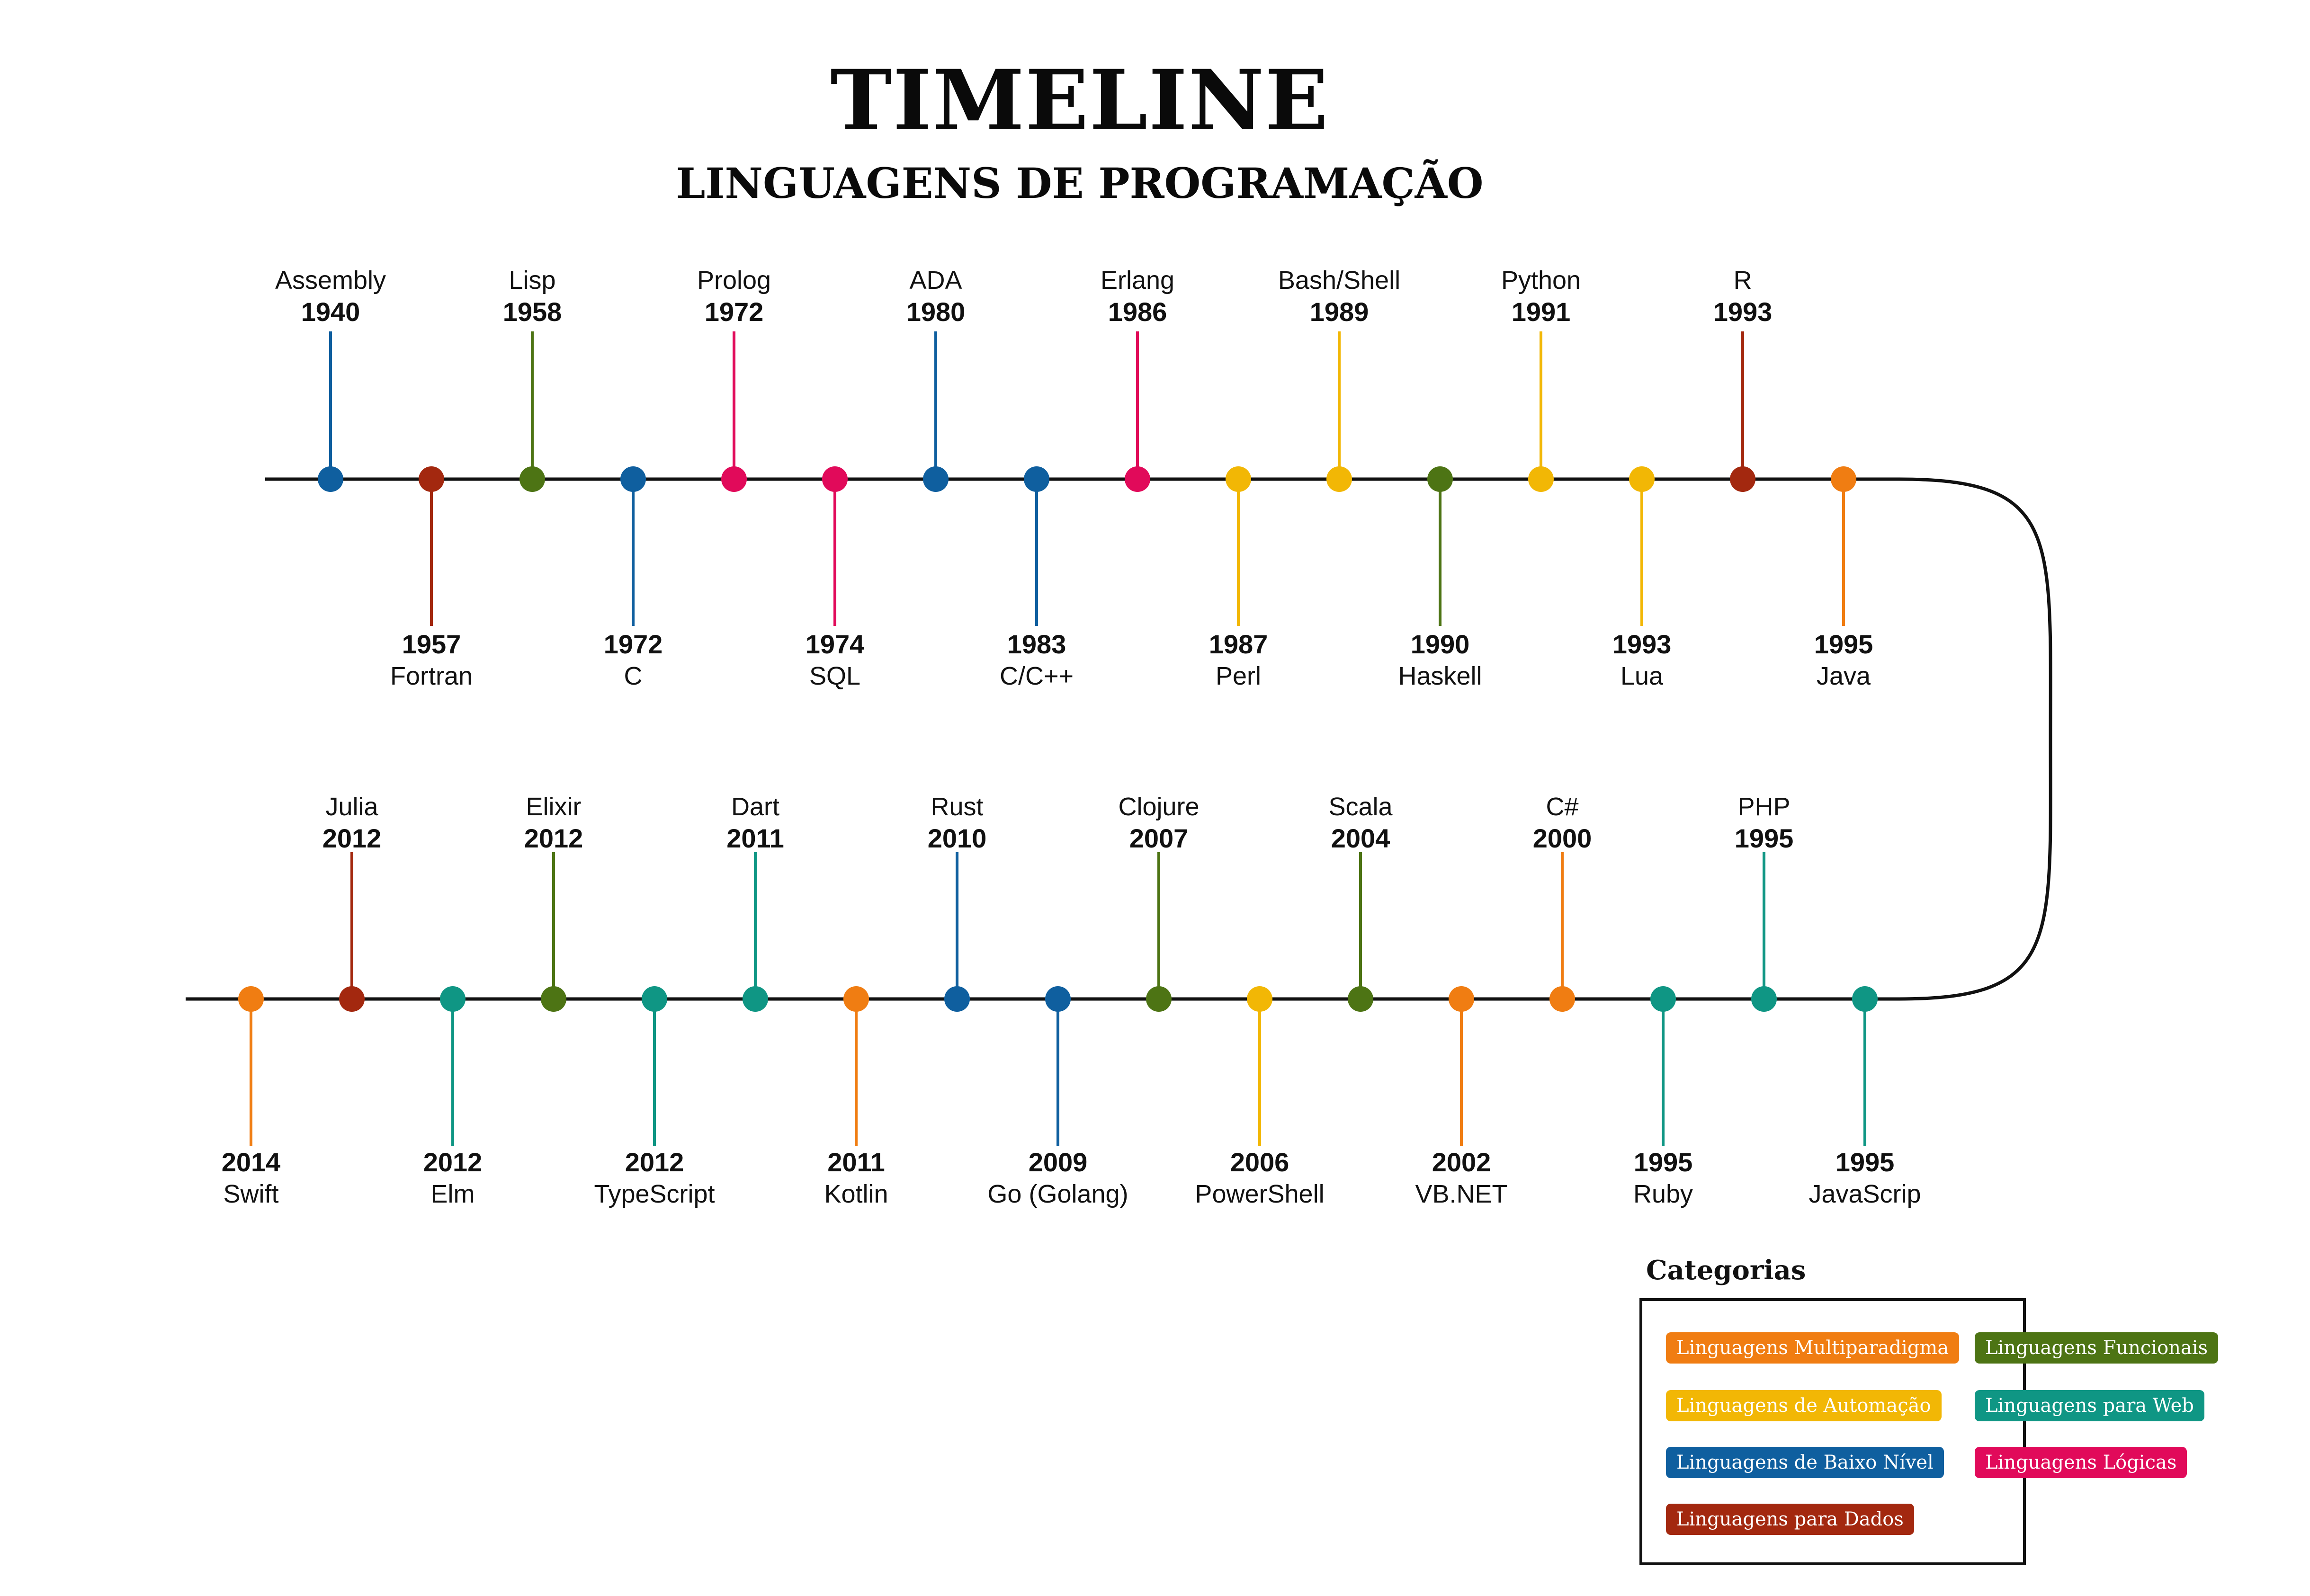 The height and width of the screenshot is (1596, 2310). Describe the element at coordinates (1238, 676) in the screenshot. I see `event-name: Perl` at that location.